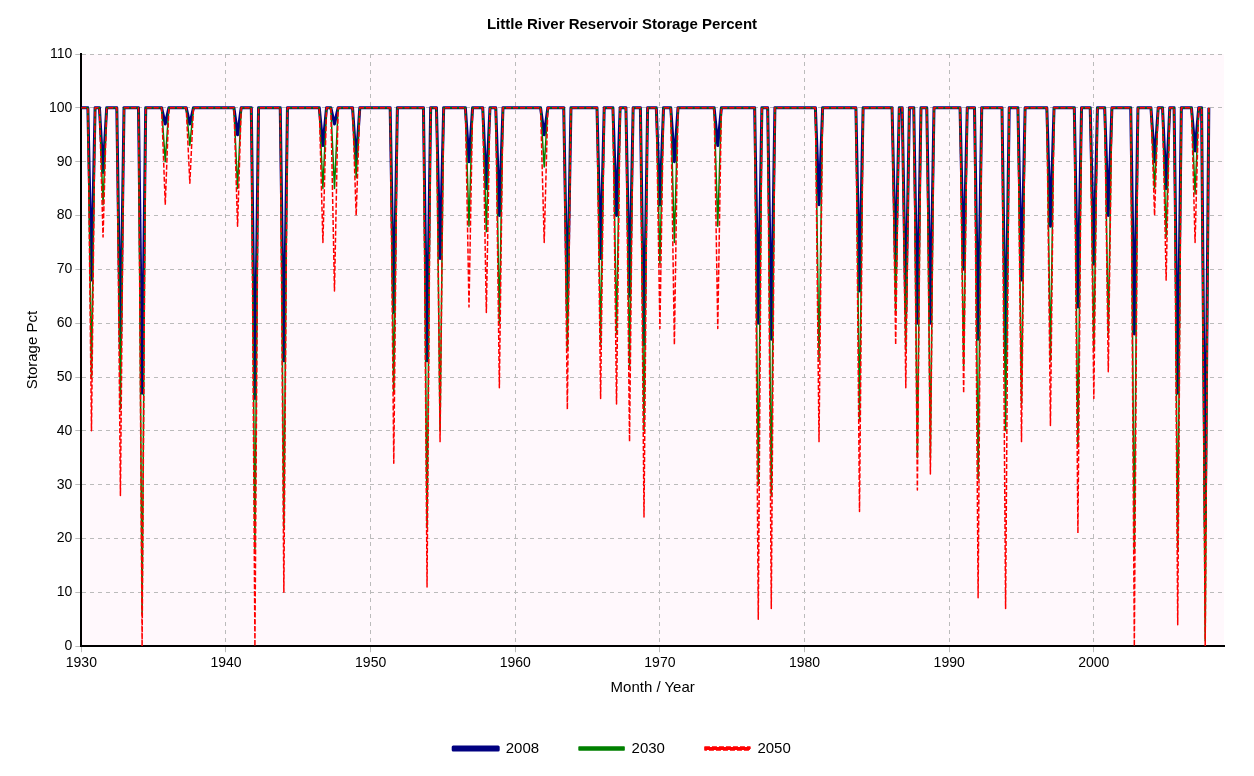 This screenshot has width=1254, height=776. I want to click on x-axis-title: Month / Year, so click(652, 687).